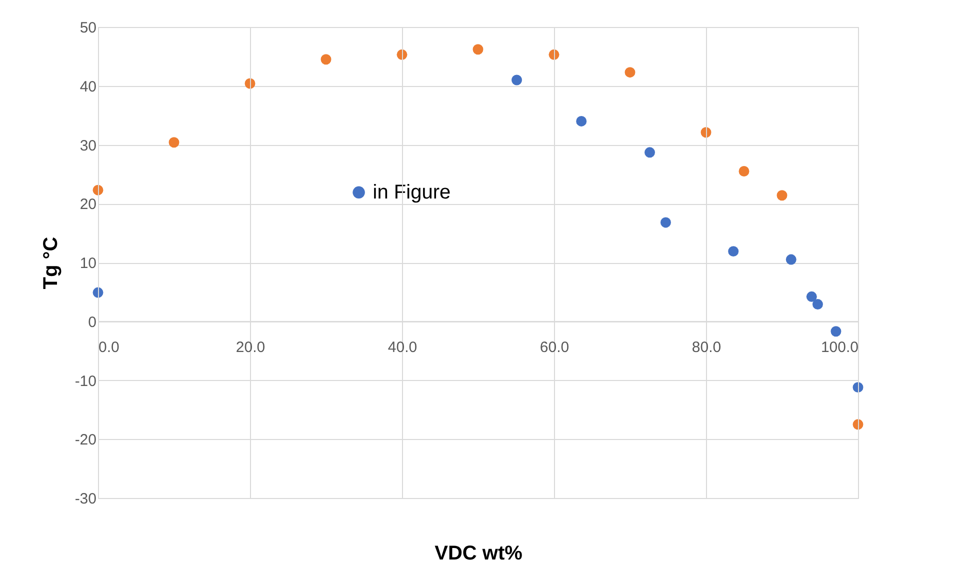 The width and height of the screenshot is (975, 579). I want to click on x-tick-label: 20.0, so click(251, 347).